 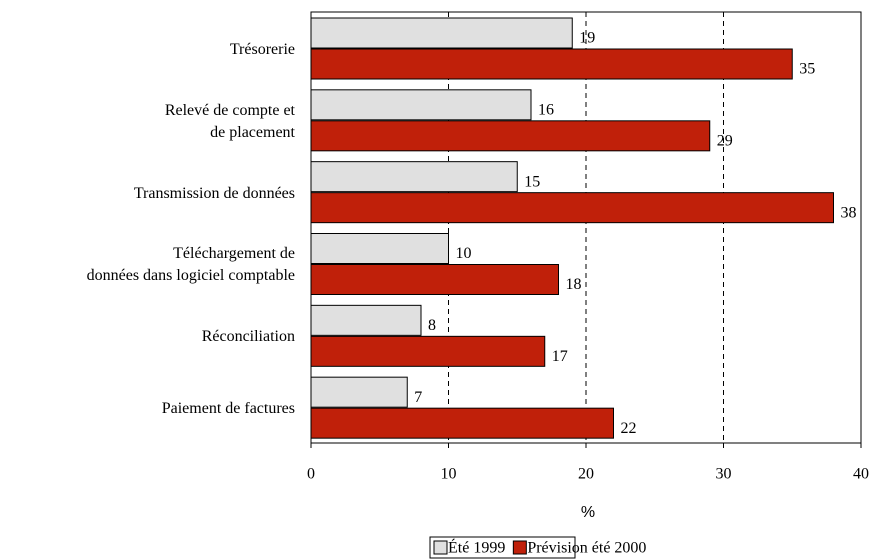 What do you see at coordinates (214, 193) in the screenshot?
I see `category-label: Transmission de données` at bounding box center [214, 193].